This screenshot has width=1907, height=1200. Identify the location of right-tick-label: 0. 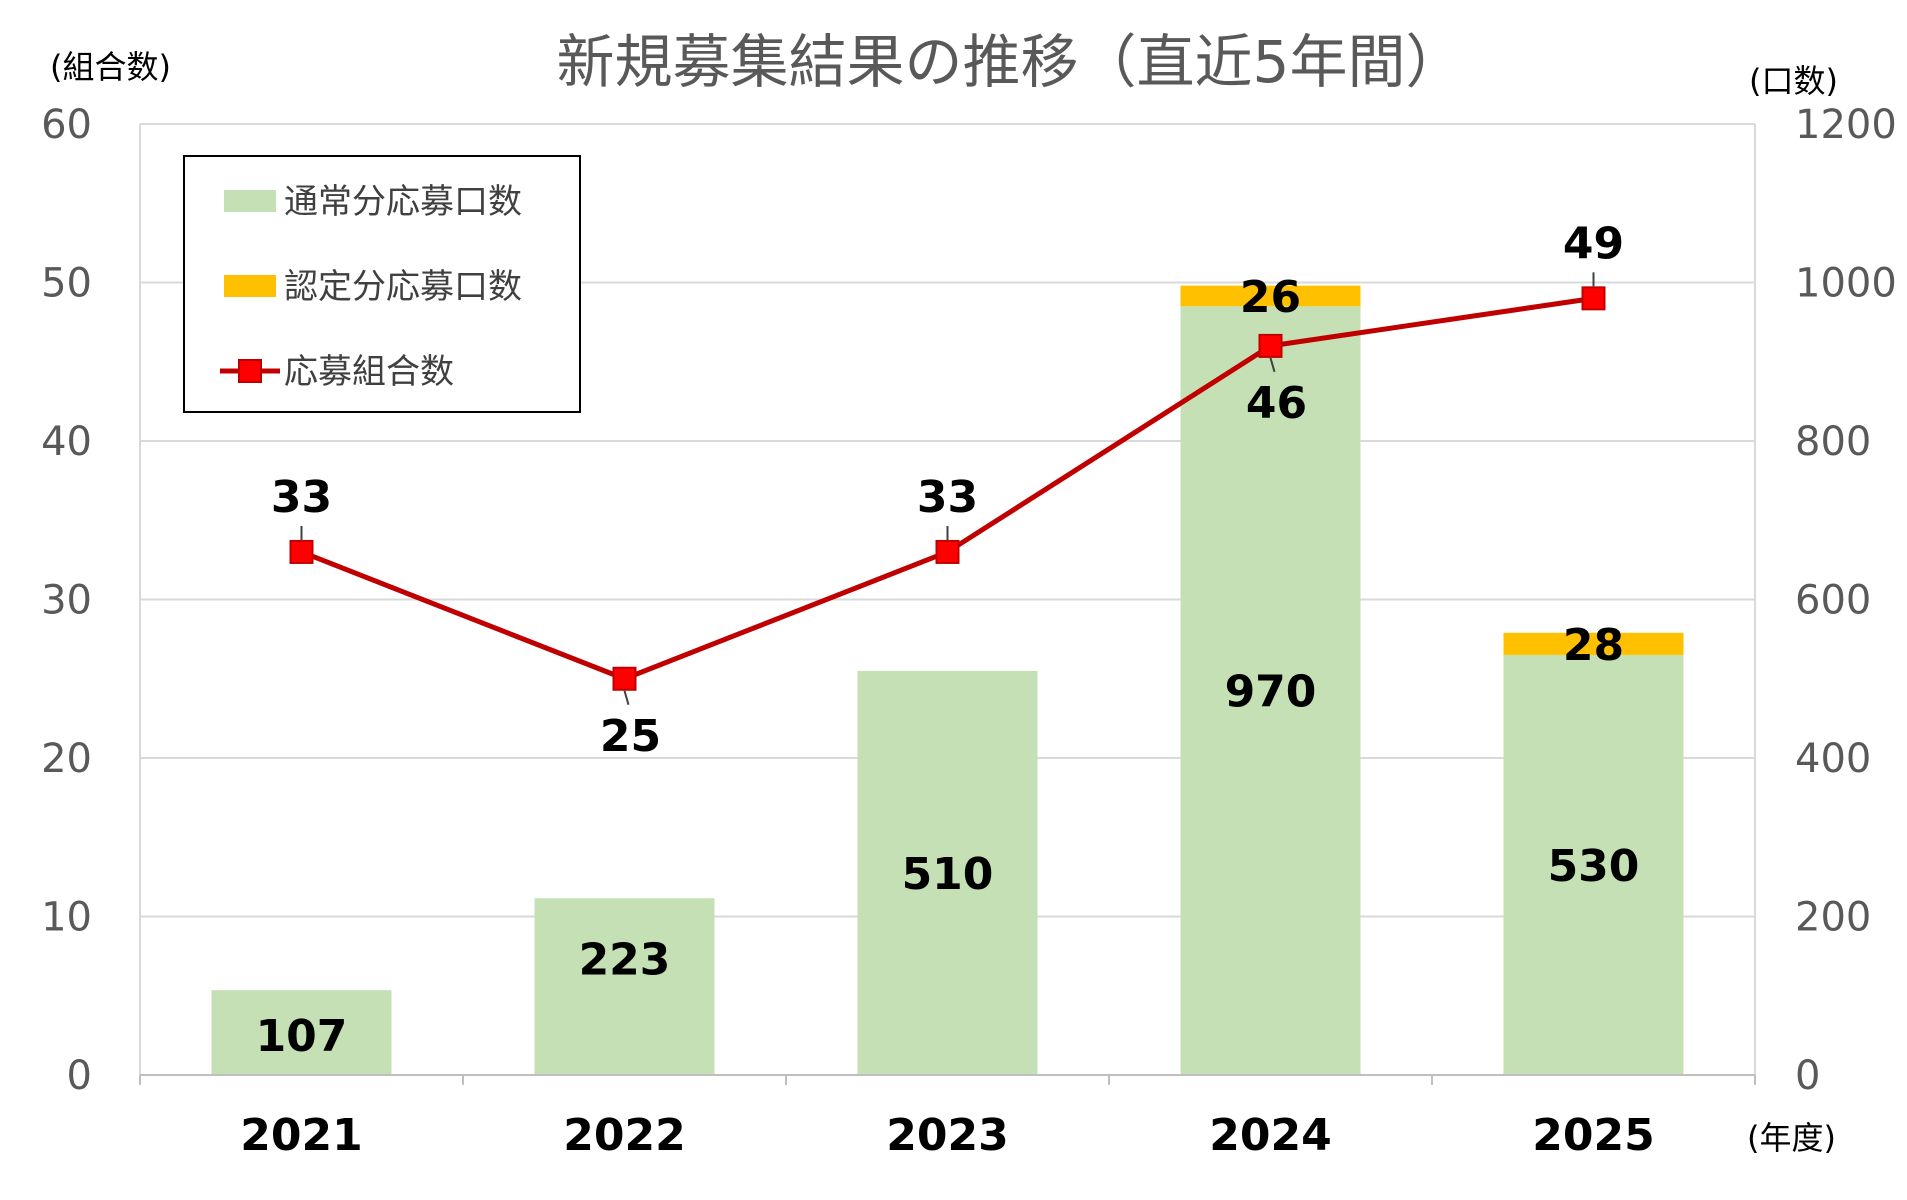
(1807, 1076).